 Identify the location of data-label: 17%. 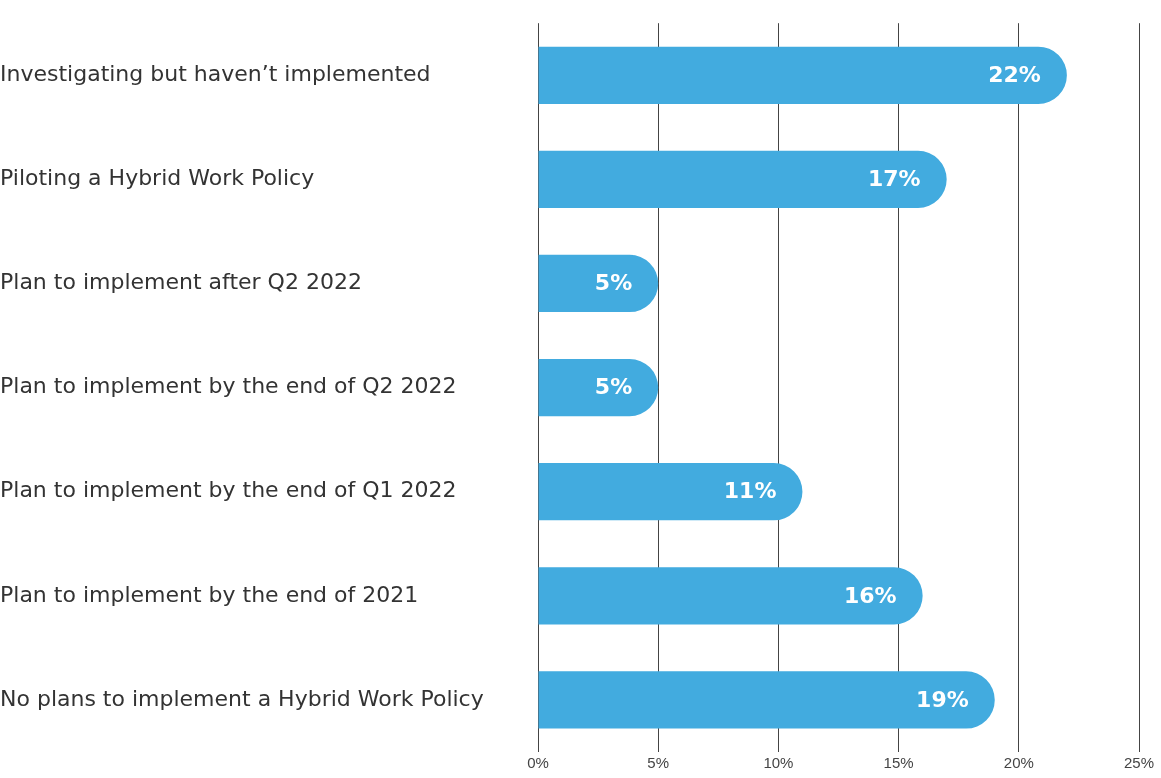
(894, 179).